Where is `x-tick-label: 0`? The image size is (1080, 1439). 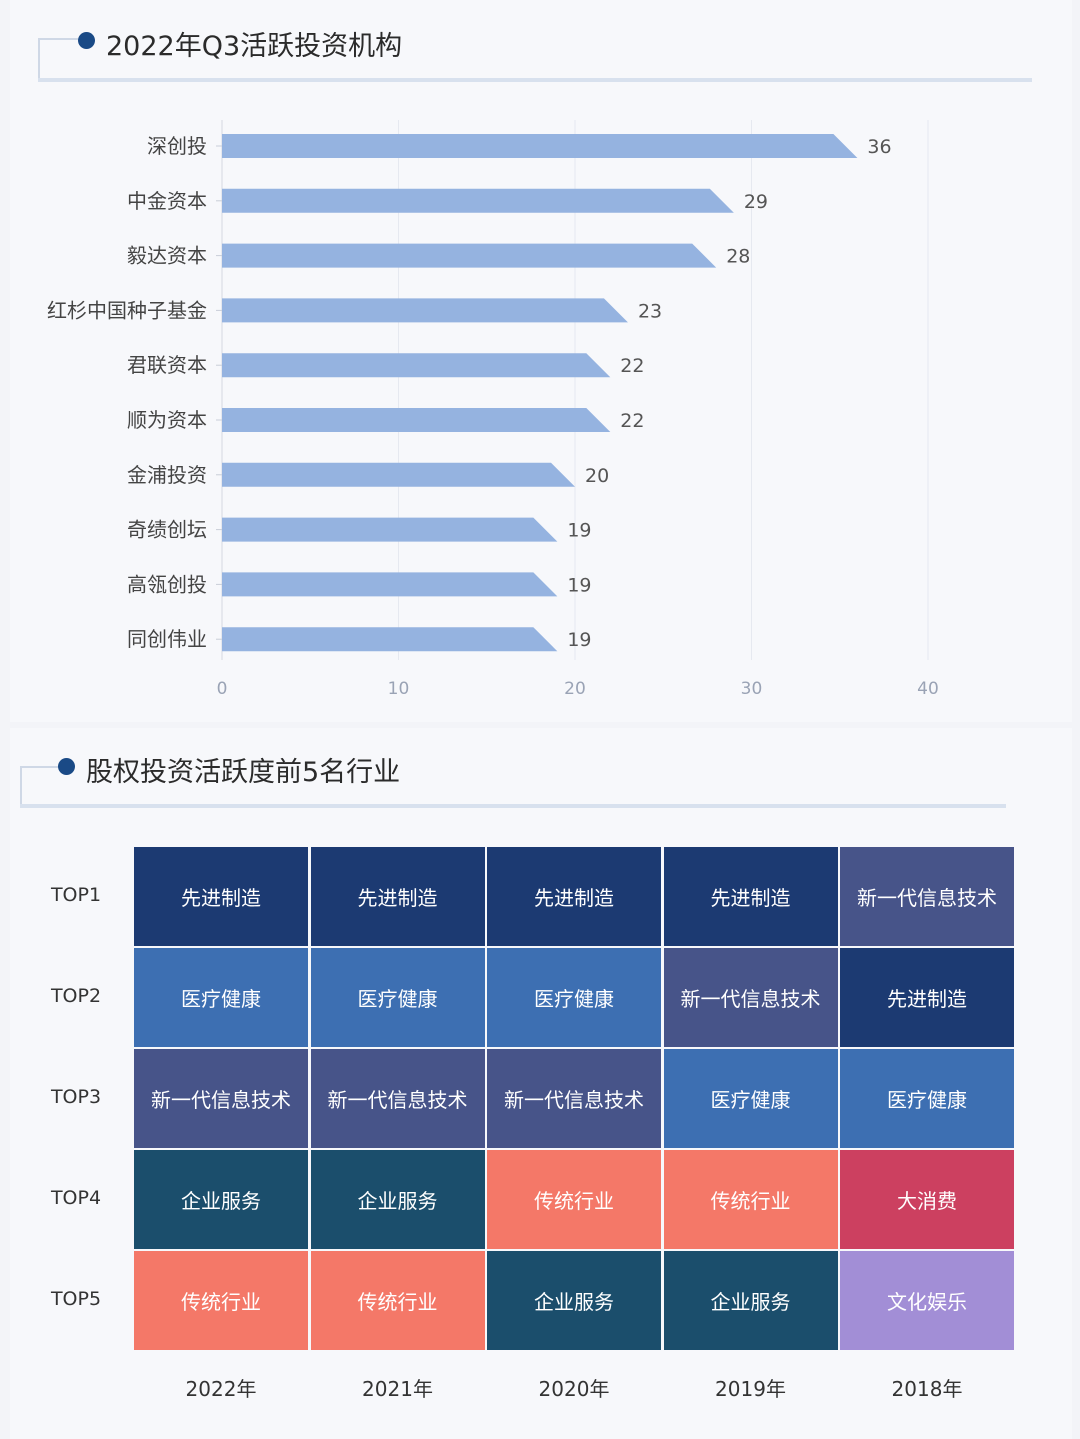 x-tick-label: 0 is located at coordinates (222, 689).